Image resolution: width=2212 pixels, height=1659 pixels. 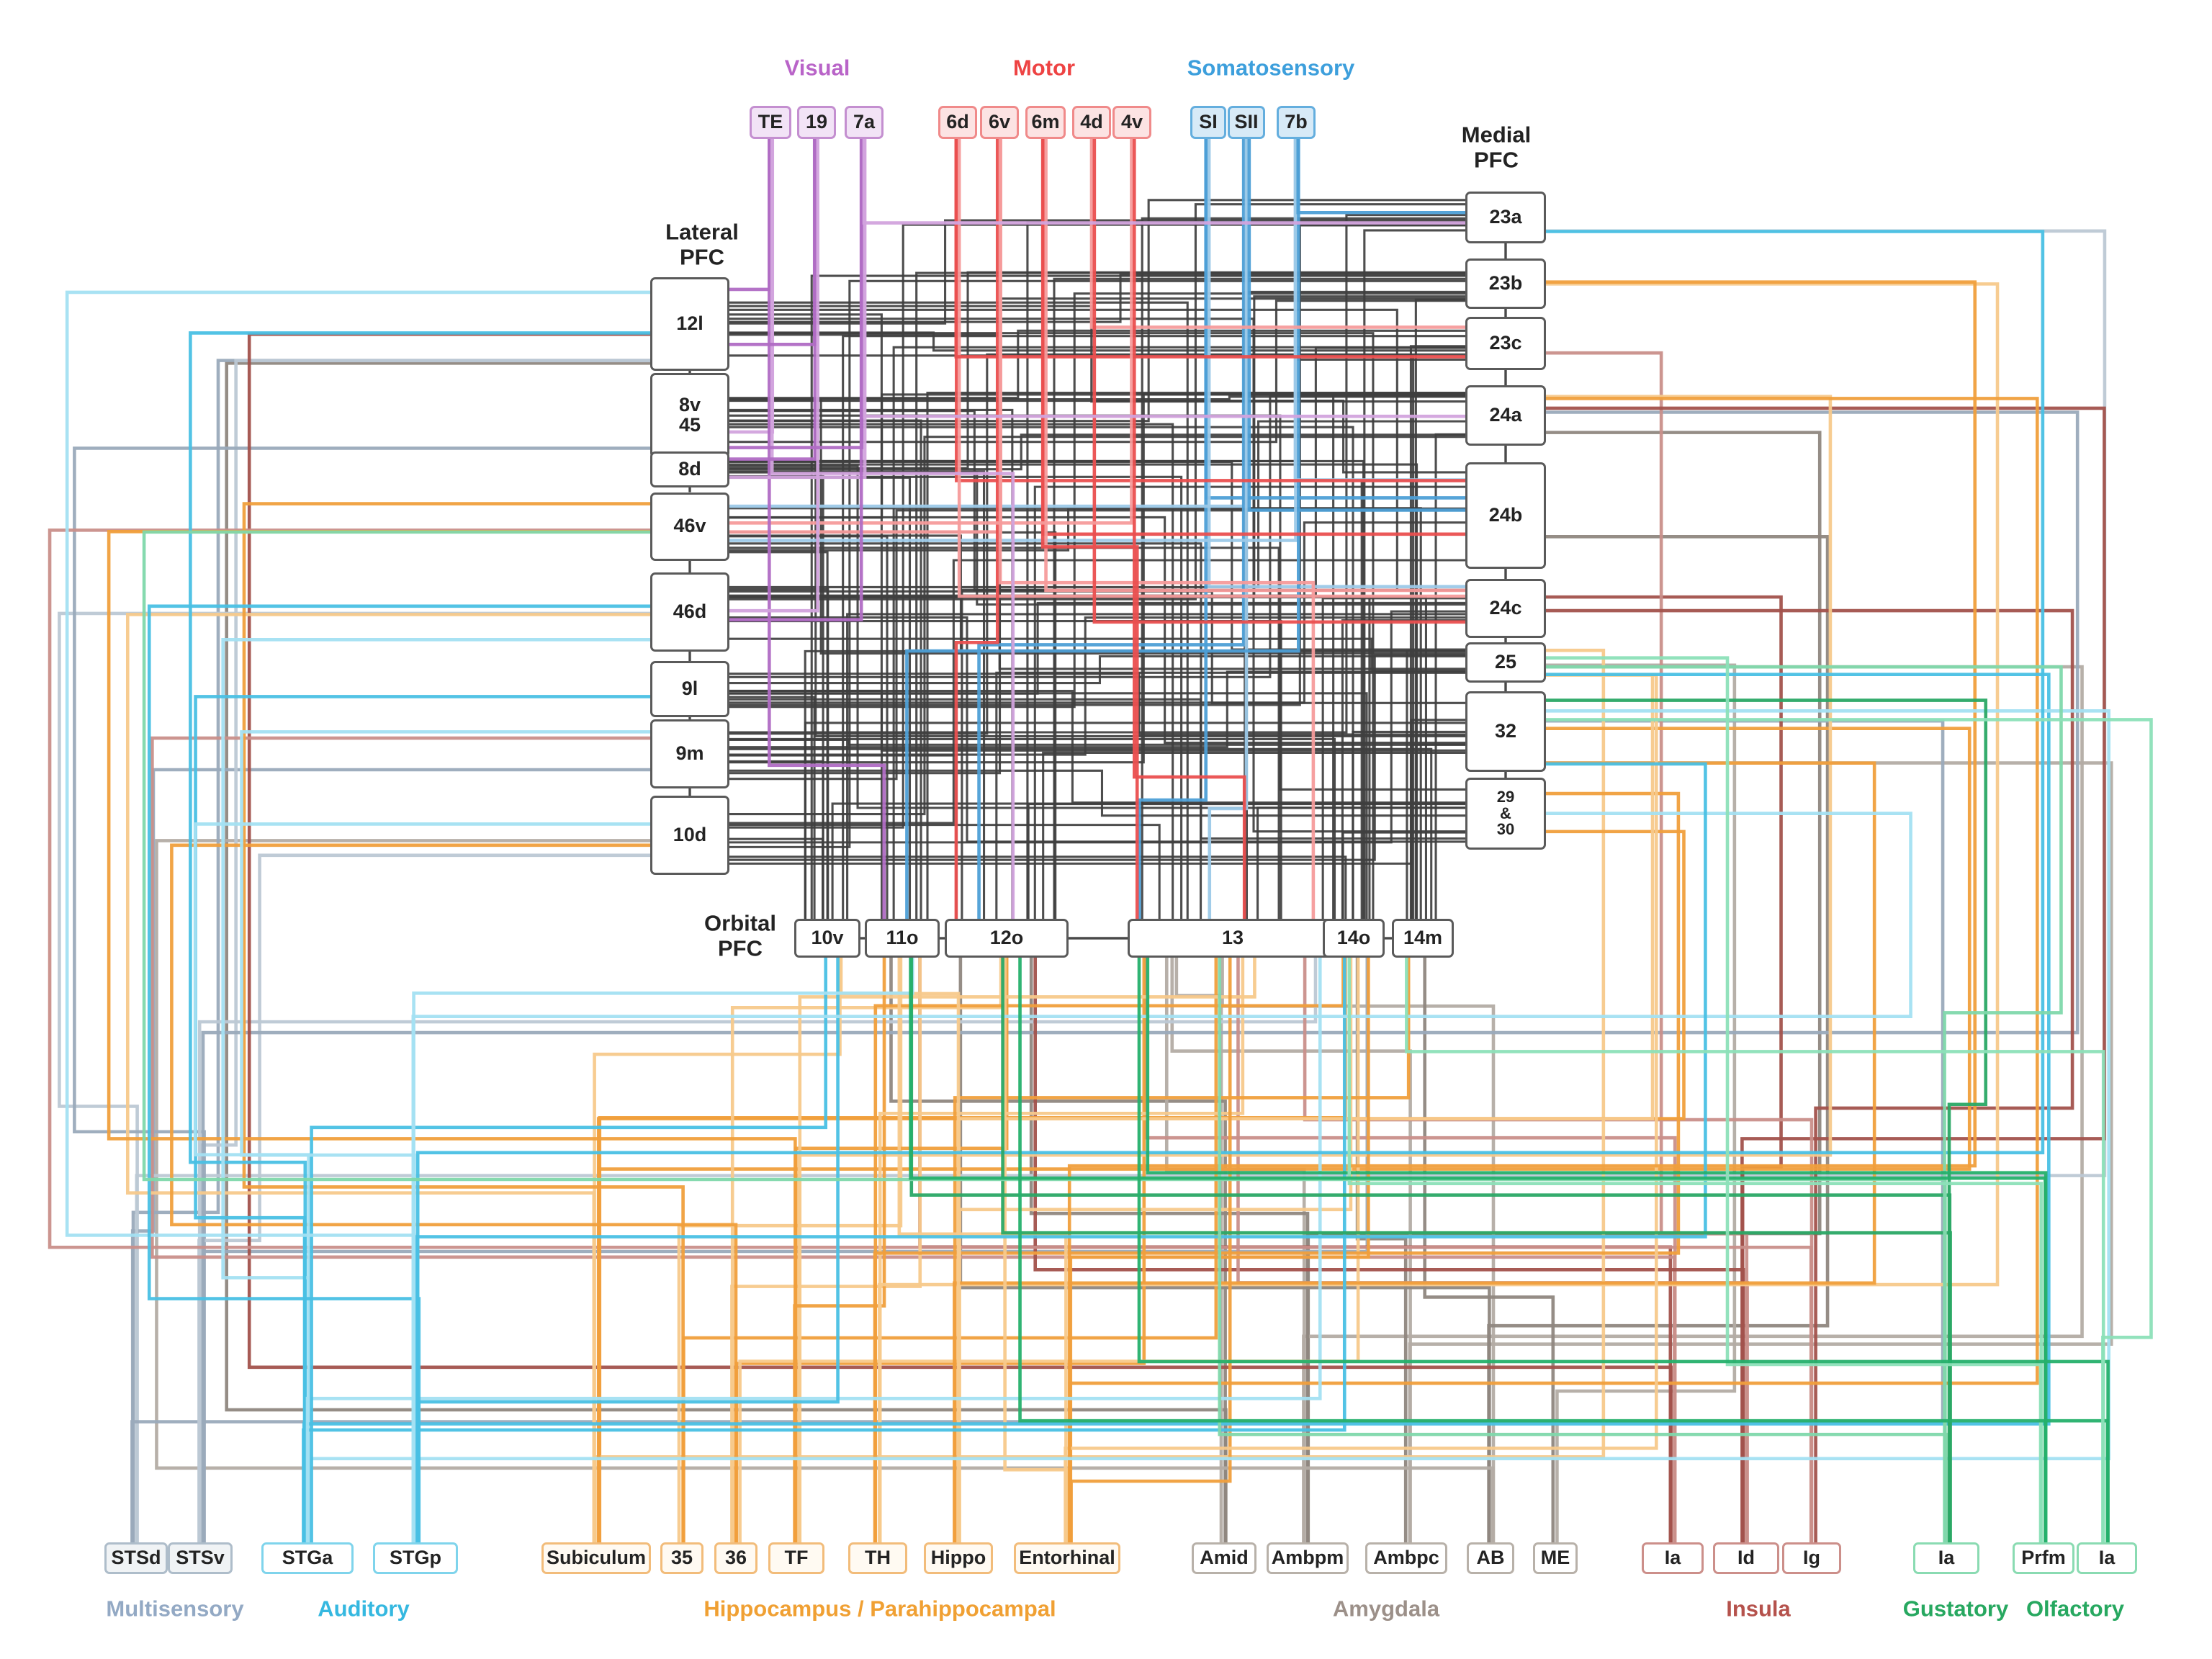 What do you see at coordinates (817, 122) in the screenshot?
I see `region-box-a19: 19` at bounding box center [817, 122].